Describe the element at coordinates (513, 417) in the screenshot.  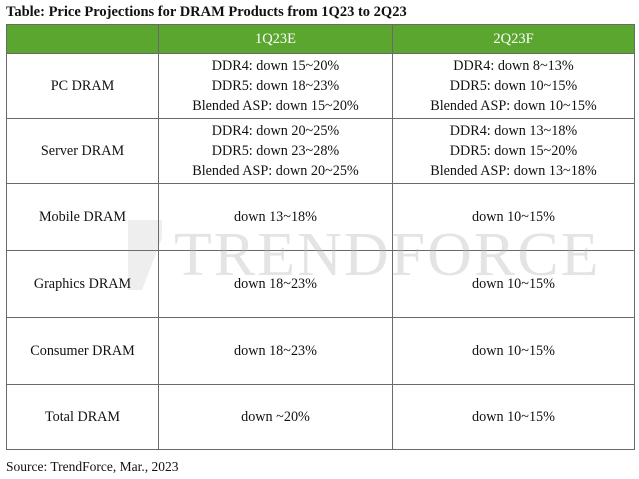
I see `total-dram-2q23f-cell: down 10~15%` at that location.